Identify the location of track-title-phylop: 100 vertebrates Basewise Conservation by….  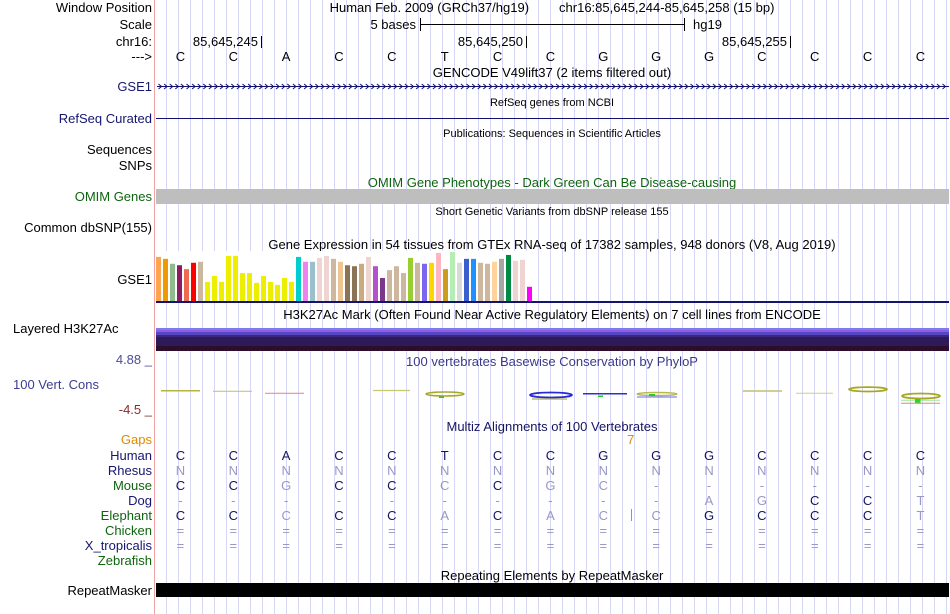
(552, 361).